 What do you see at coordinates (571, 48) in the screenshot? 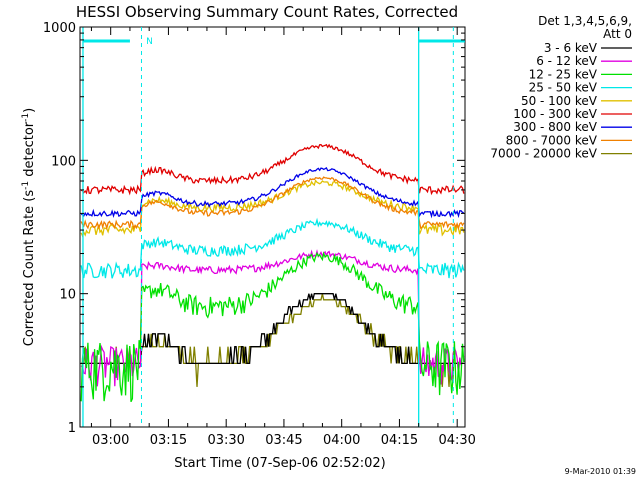
I see `legend-label: 3 - 6 keV` at bounding box center [571, 48].